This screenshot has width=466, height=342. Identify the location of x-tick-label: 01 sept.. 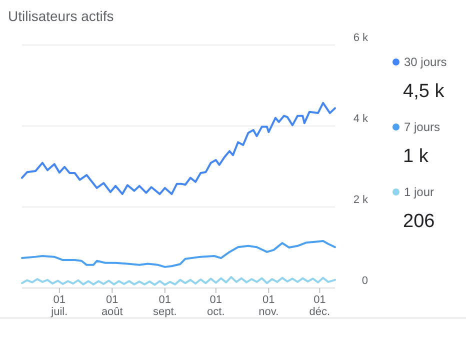
(164, 306).